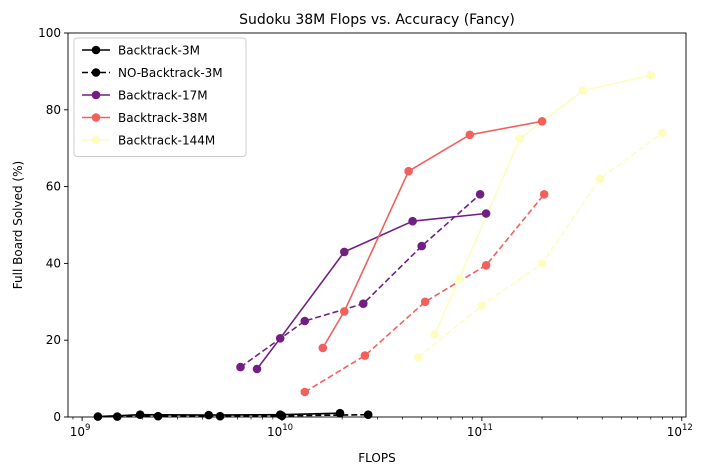 Image resolution: width=704 pixels, height=475 pixels. Describe the element at coordinates (159, 51) in the screenshot. I see `legend-label-0: Backtrack-3M` at that location.